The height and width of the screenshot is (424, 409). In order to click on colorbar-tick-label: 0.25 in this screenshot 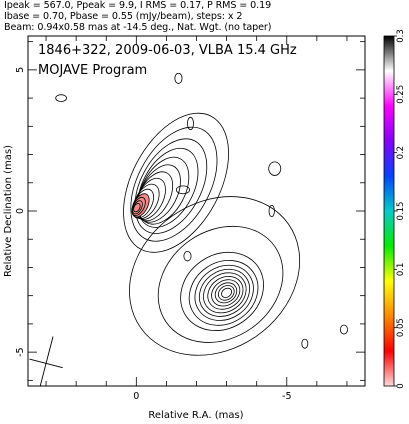, I will do `click(401, 94)`.